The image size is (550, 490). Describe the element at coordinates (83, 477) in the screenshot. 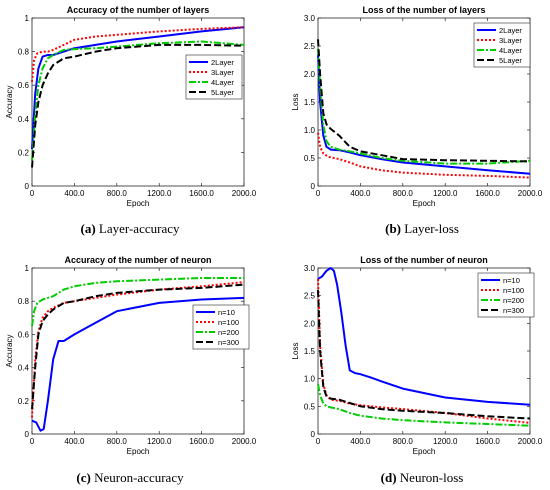

I see `caption-tag: (c)` at that location.